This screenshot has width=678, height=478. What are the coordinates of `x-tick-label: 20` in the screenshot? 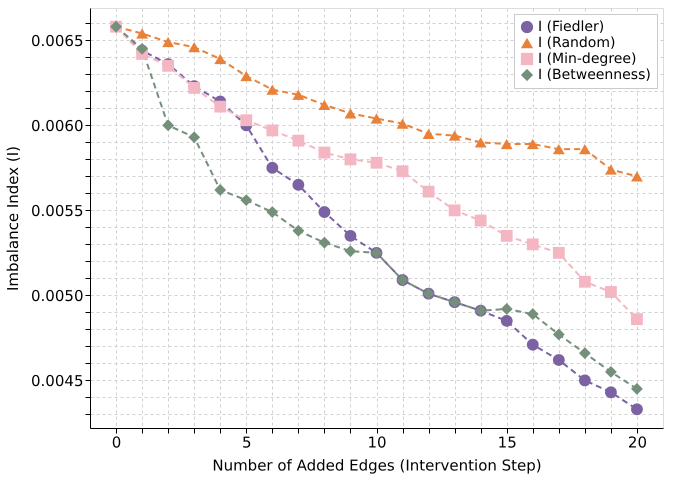 It's located at (637, 443).